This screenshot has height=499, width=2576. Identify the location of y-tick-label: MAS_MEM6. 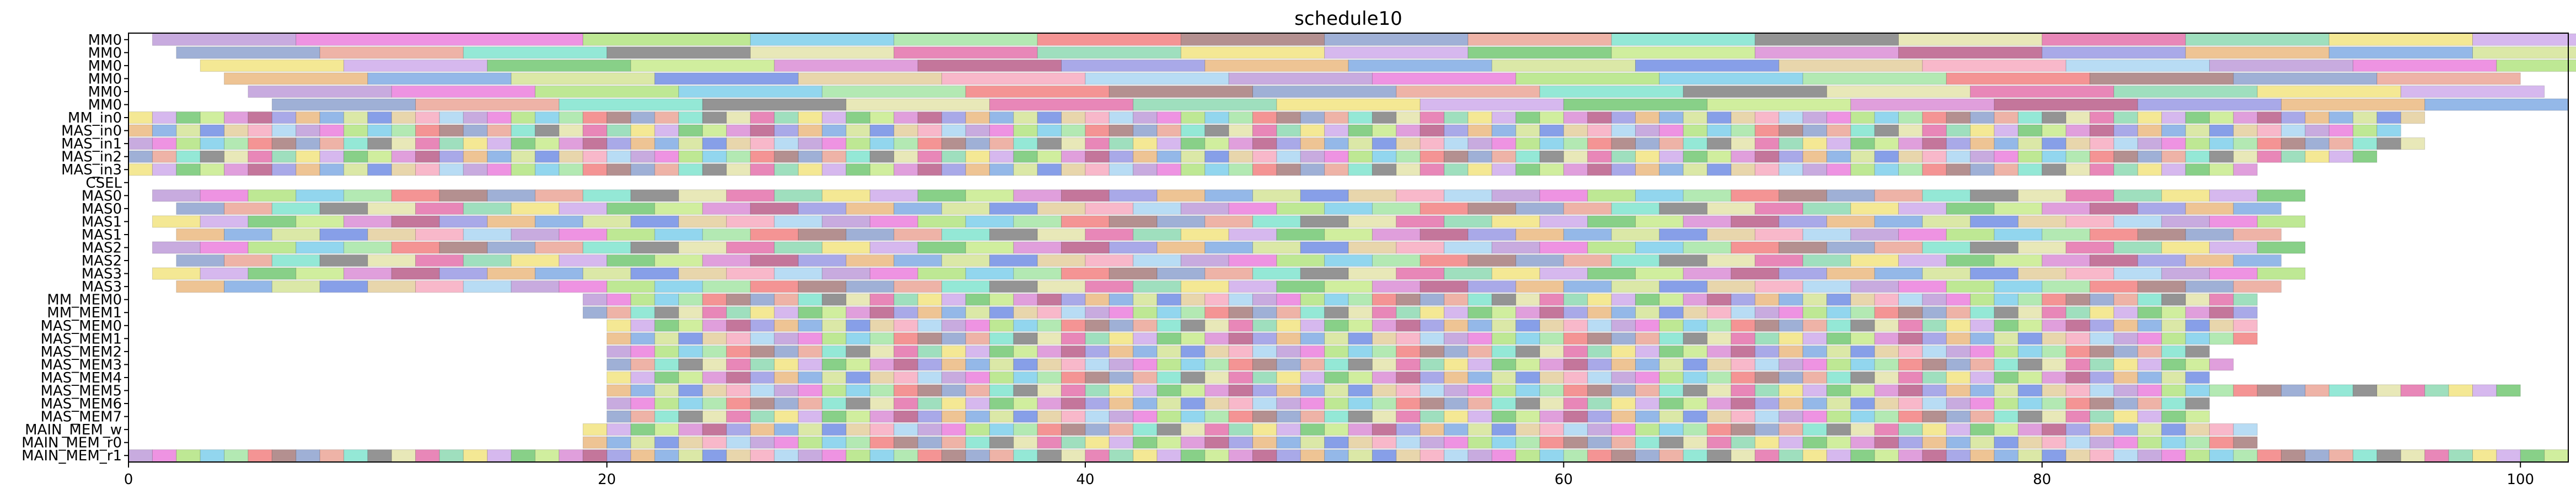
(81, 404).